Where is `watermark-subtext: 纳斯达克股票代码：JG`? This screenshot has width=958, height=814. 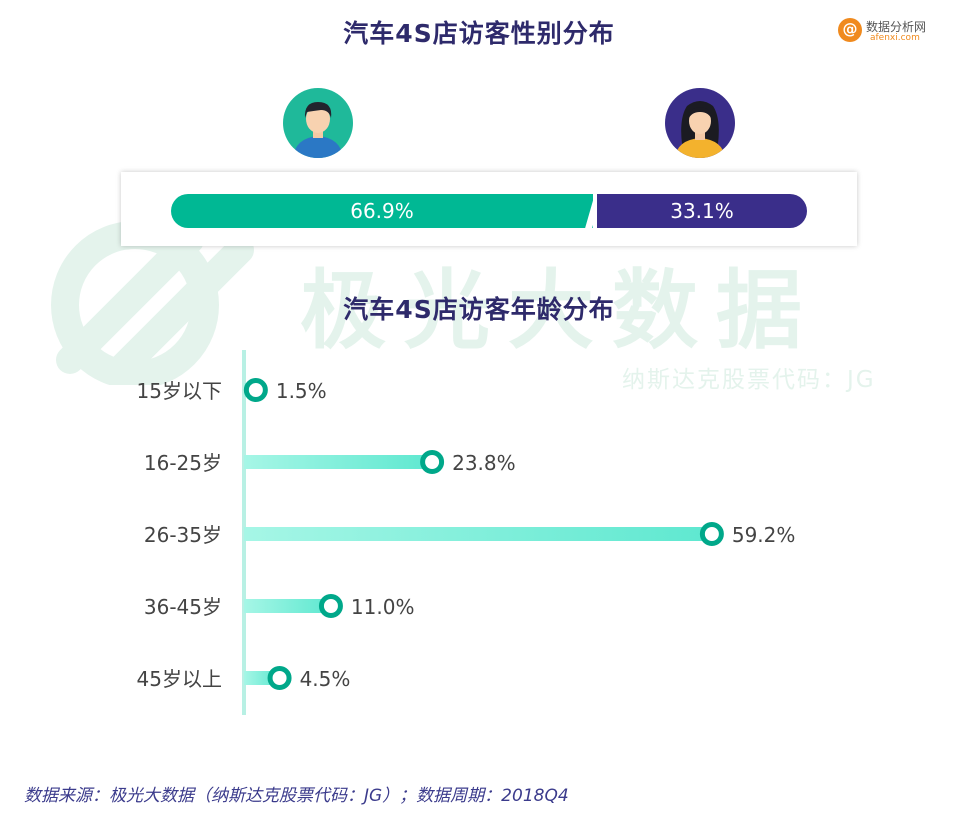
watermark-subtext: 纳斯达克股票代码：JG is located at coordinates (749, 380).